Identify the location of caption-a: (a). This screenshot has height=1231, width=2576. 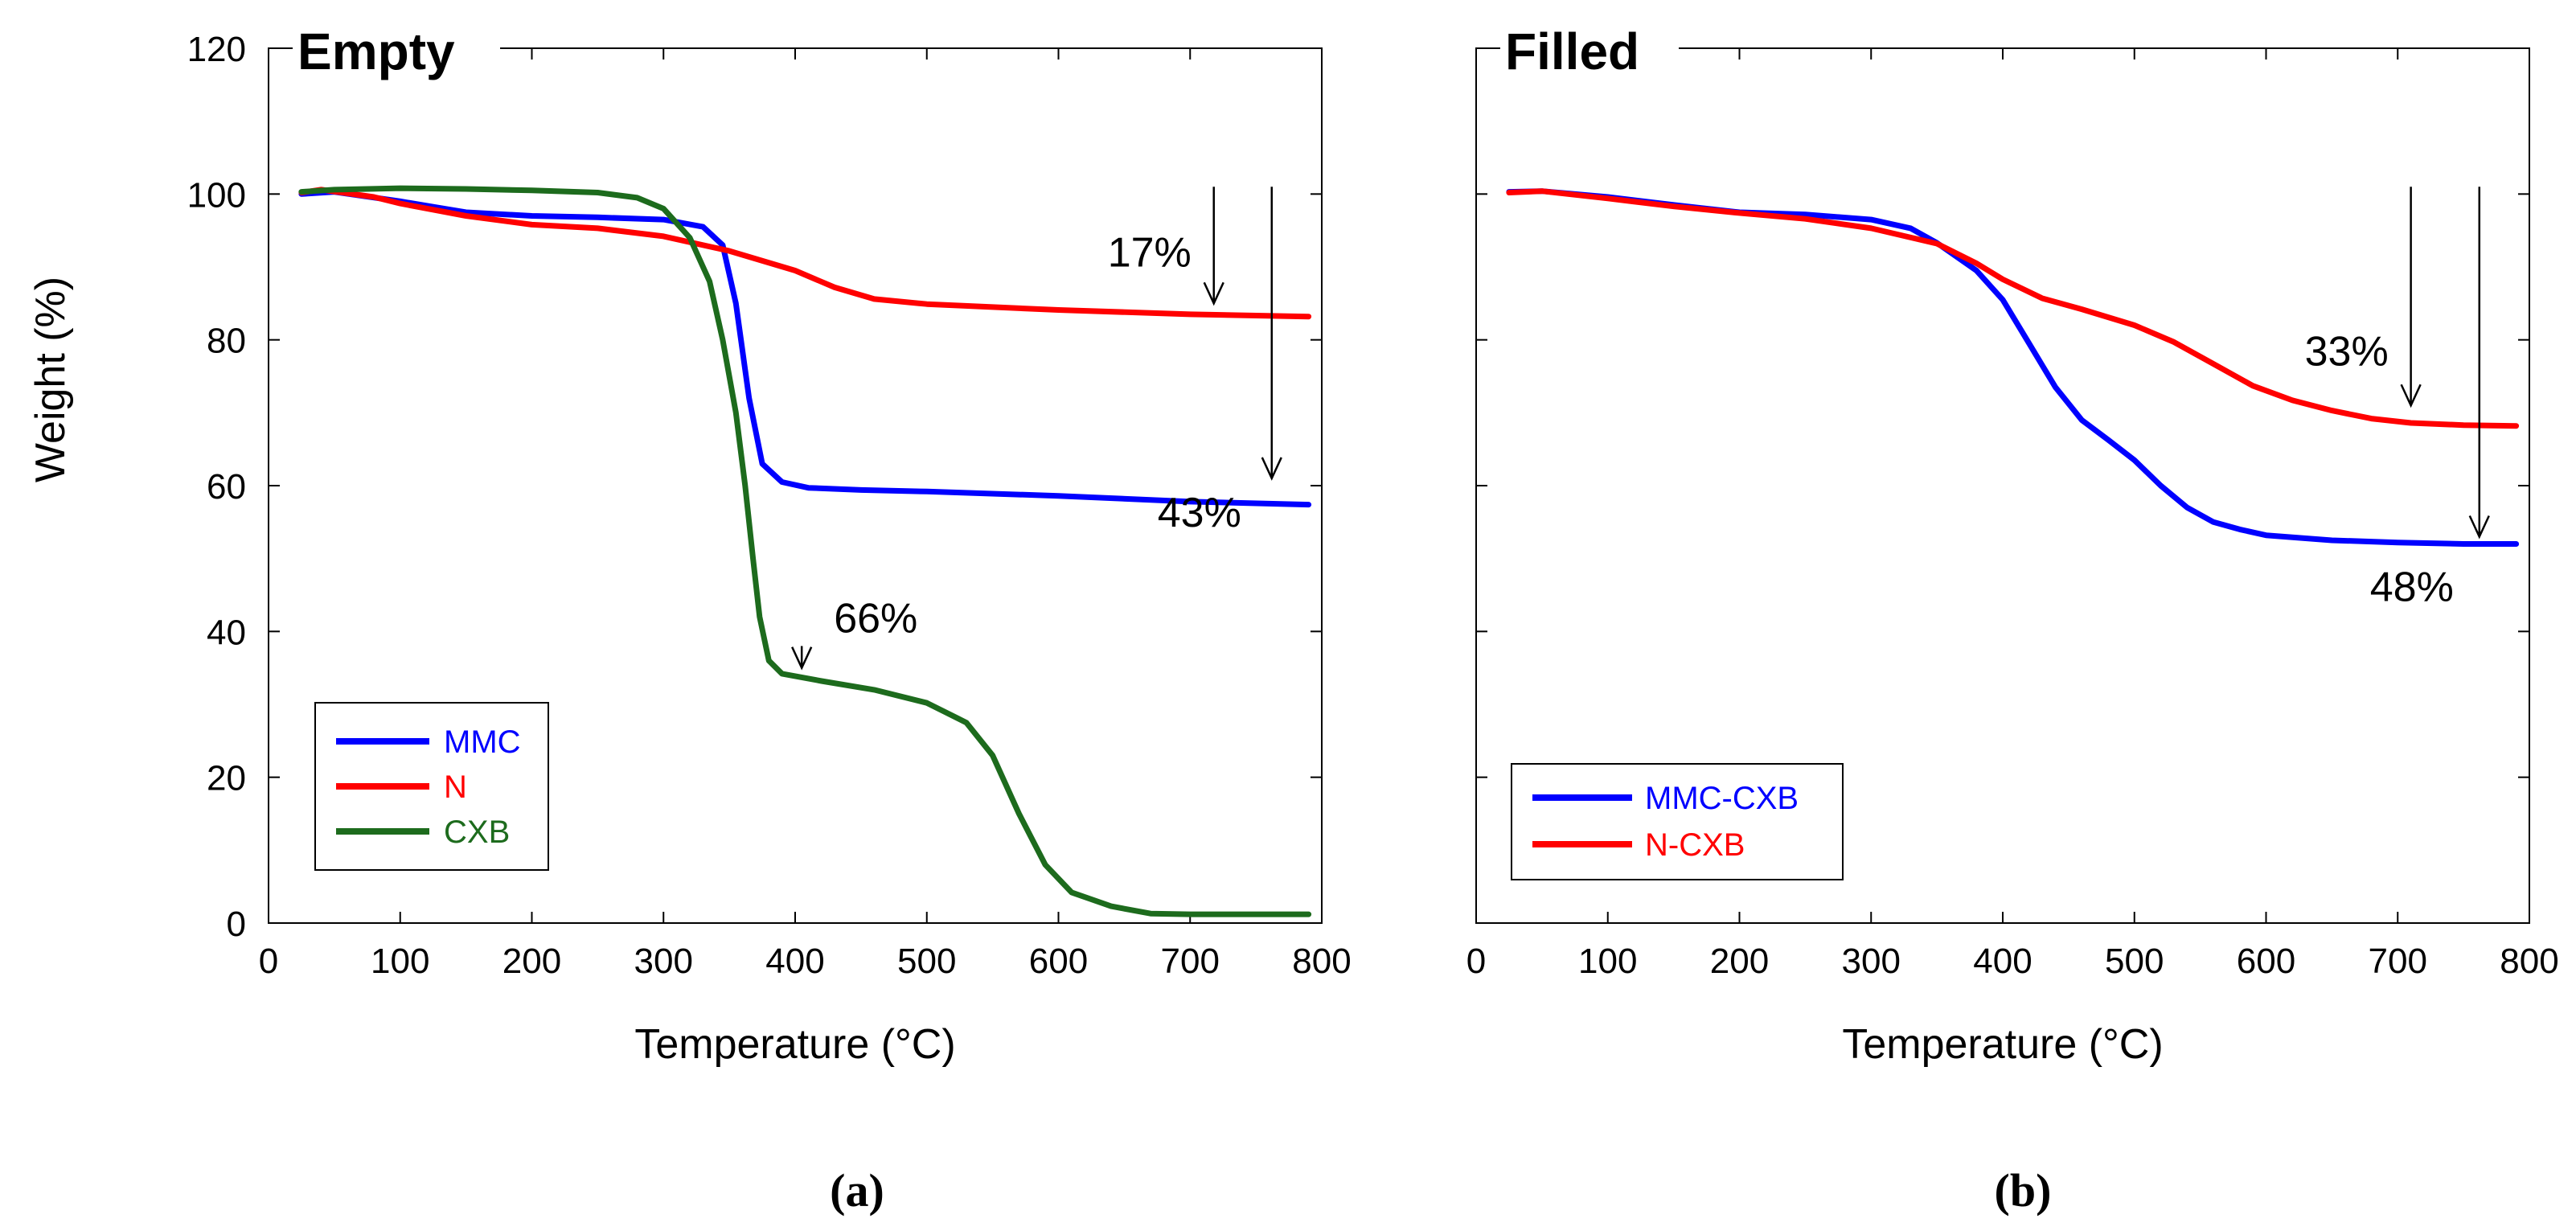
(857, 1190).